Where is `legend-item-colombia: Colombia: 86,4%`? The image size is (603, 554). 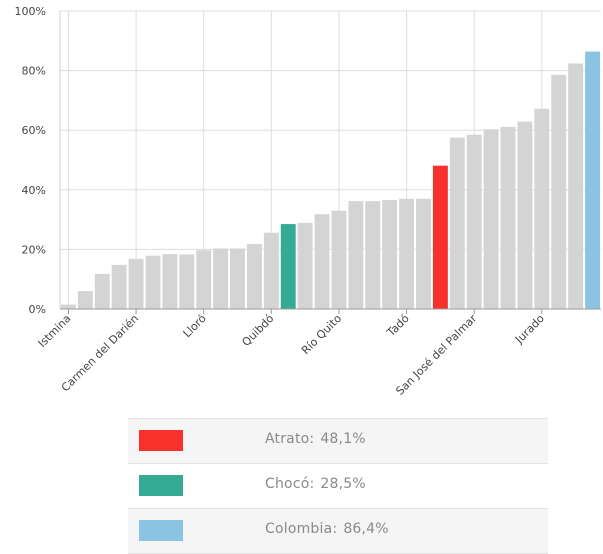
legend-item-colombia: Colombia: 86,4% is located at coordinates (338, 531).